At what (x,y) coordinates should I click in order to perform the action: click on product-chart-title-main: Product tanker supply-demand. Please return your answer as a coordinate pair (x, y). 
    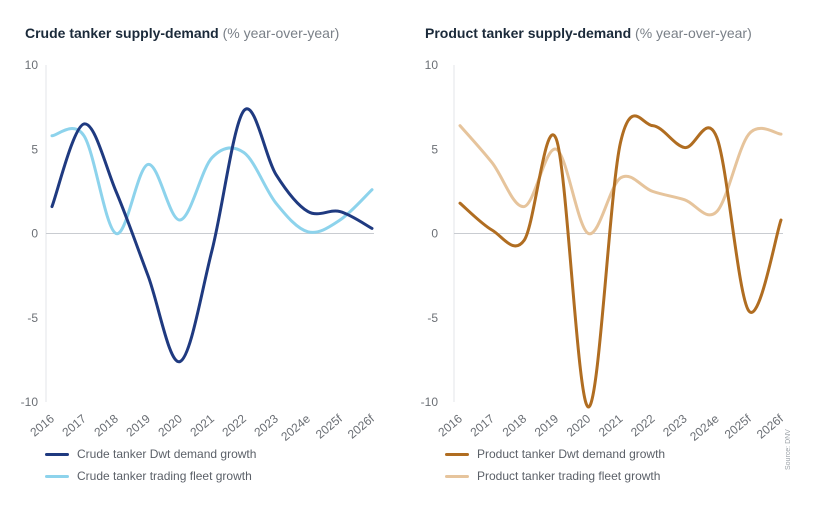
    Looking at the image, I should click on (528, 33).